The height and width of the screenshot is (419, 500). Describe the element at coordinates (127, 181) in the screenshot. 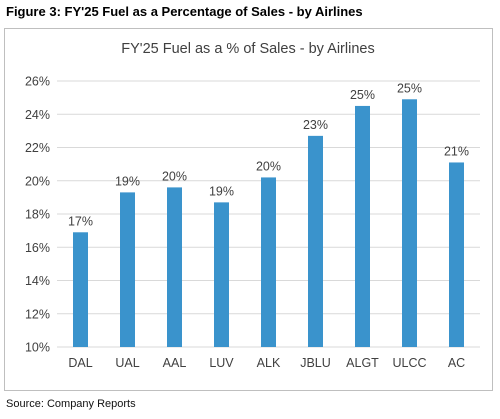

I see `data-label-ual: 19%` at that location.